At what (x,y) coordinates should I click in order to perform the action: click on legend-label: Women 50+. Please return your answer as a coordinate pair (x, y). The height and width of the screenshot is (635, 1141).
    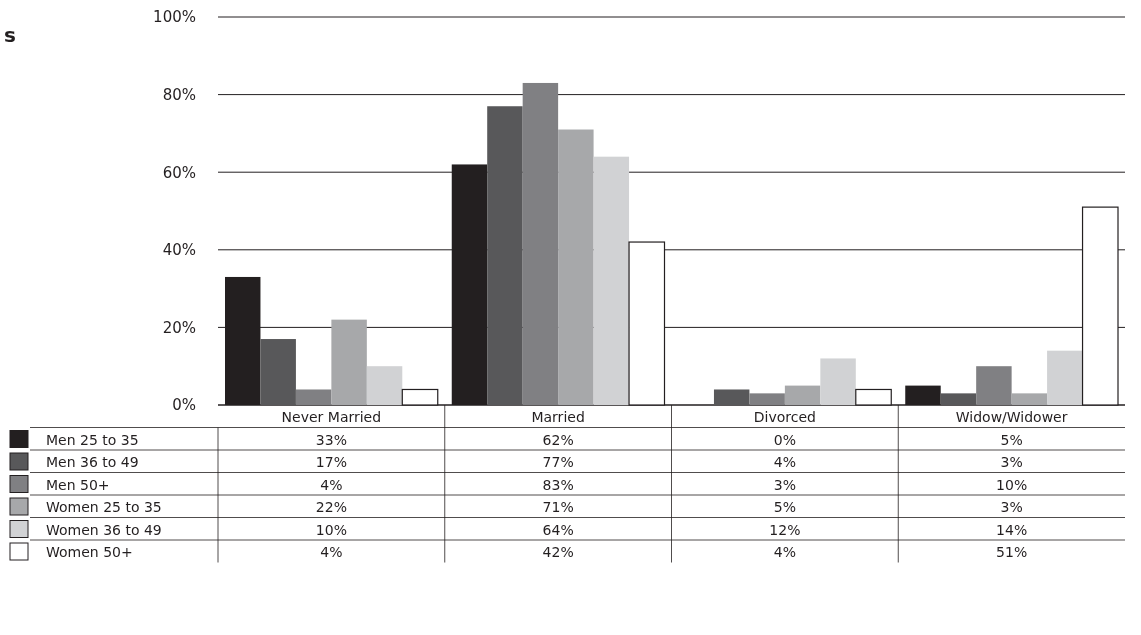
    Looking at the image, I should click on (89, 552).